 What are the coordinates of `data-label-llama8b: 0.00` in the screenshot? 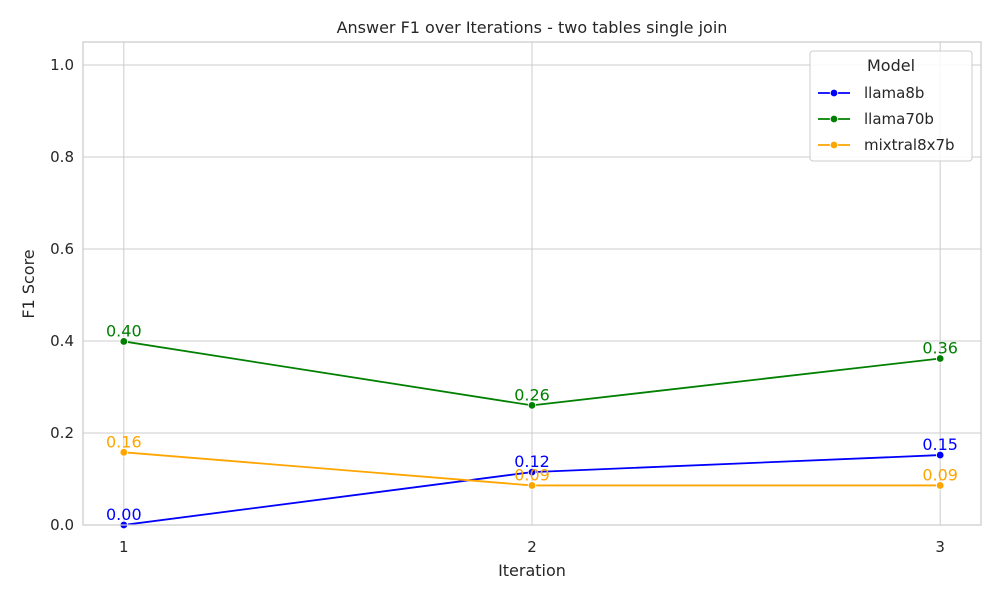 It's located at (124, 514).